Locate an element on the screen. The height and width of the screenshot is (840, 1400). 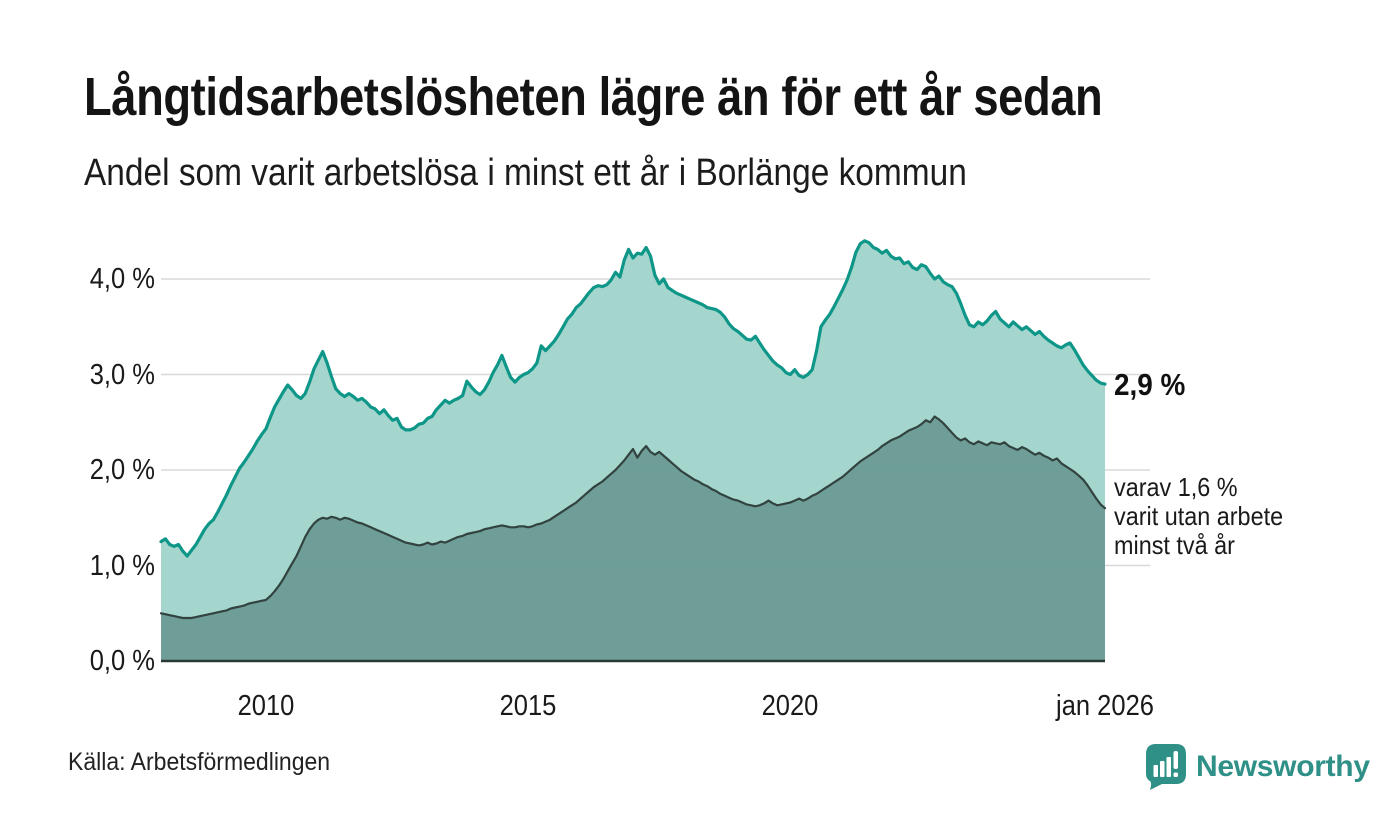
newsworthy-wordmark: Newsworthy is located at coordinates (1283, 766).